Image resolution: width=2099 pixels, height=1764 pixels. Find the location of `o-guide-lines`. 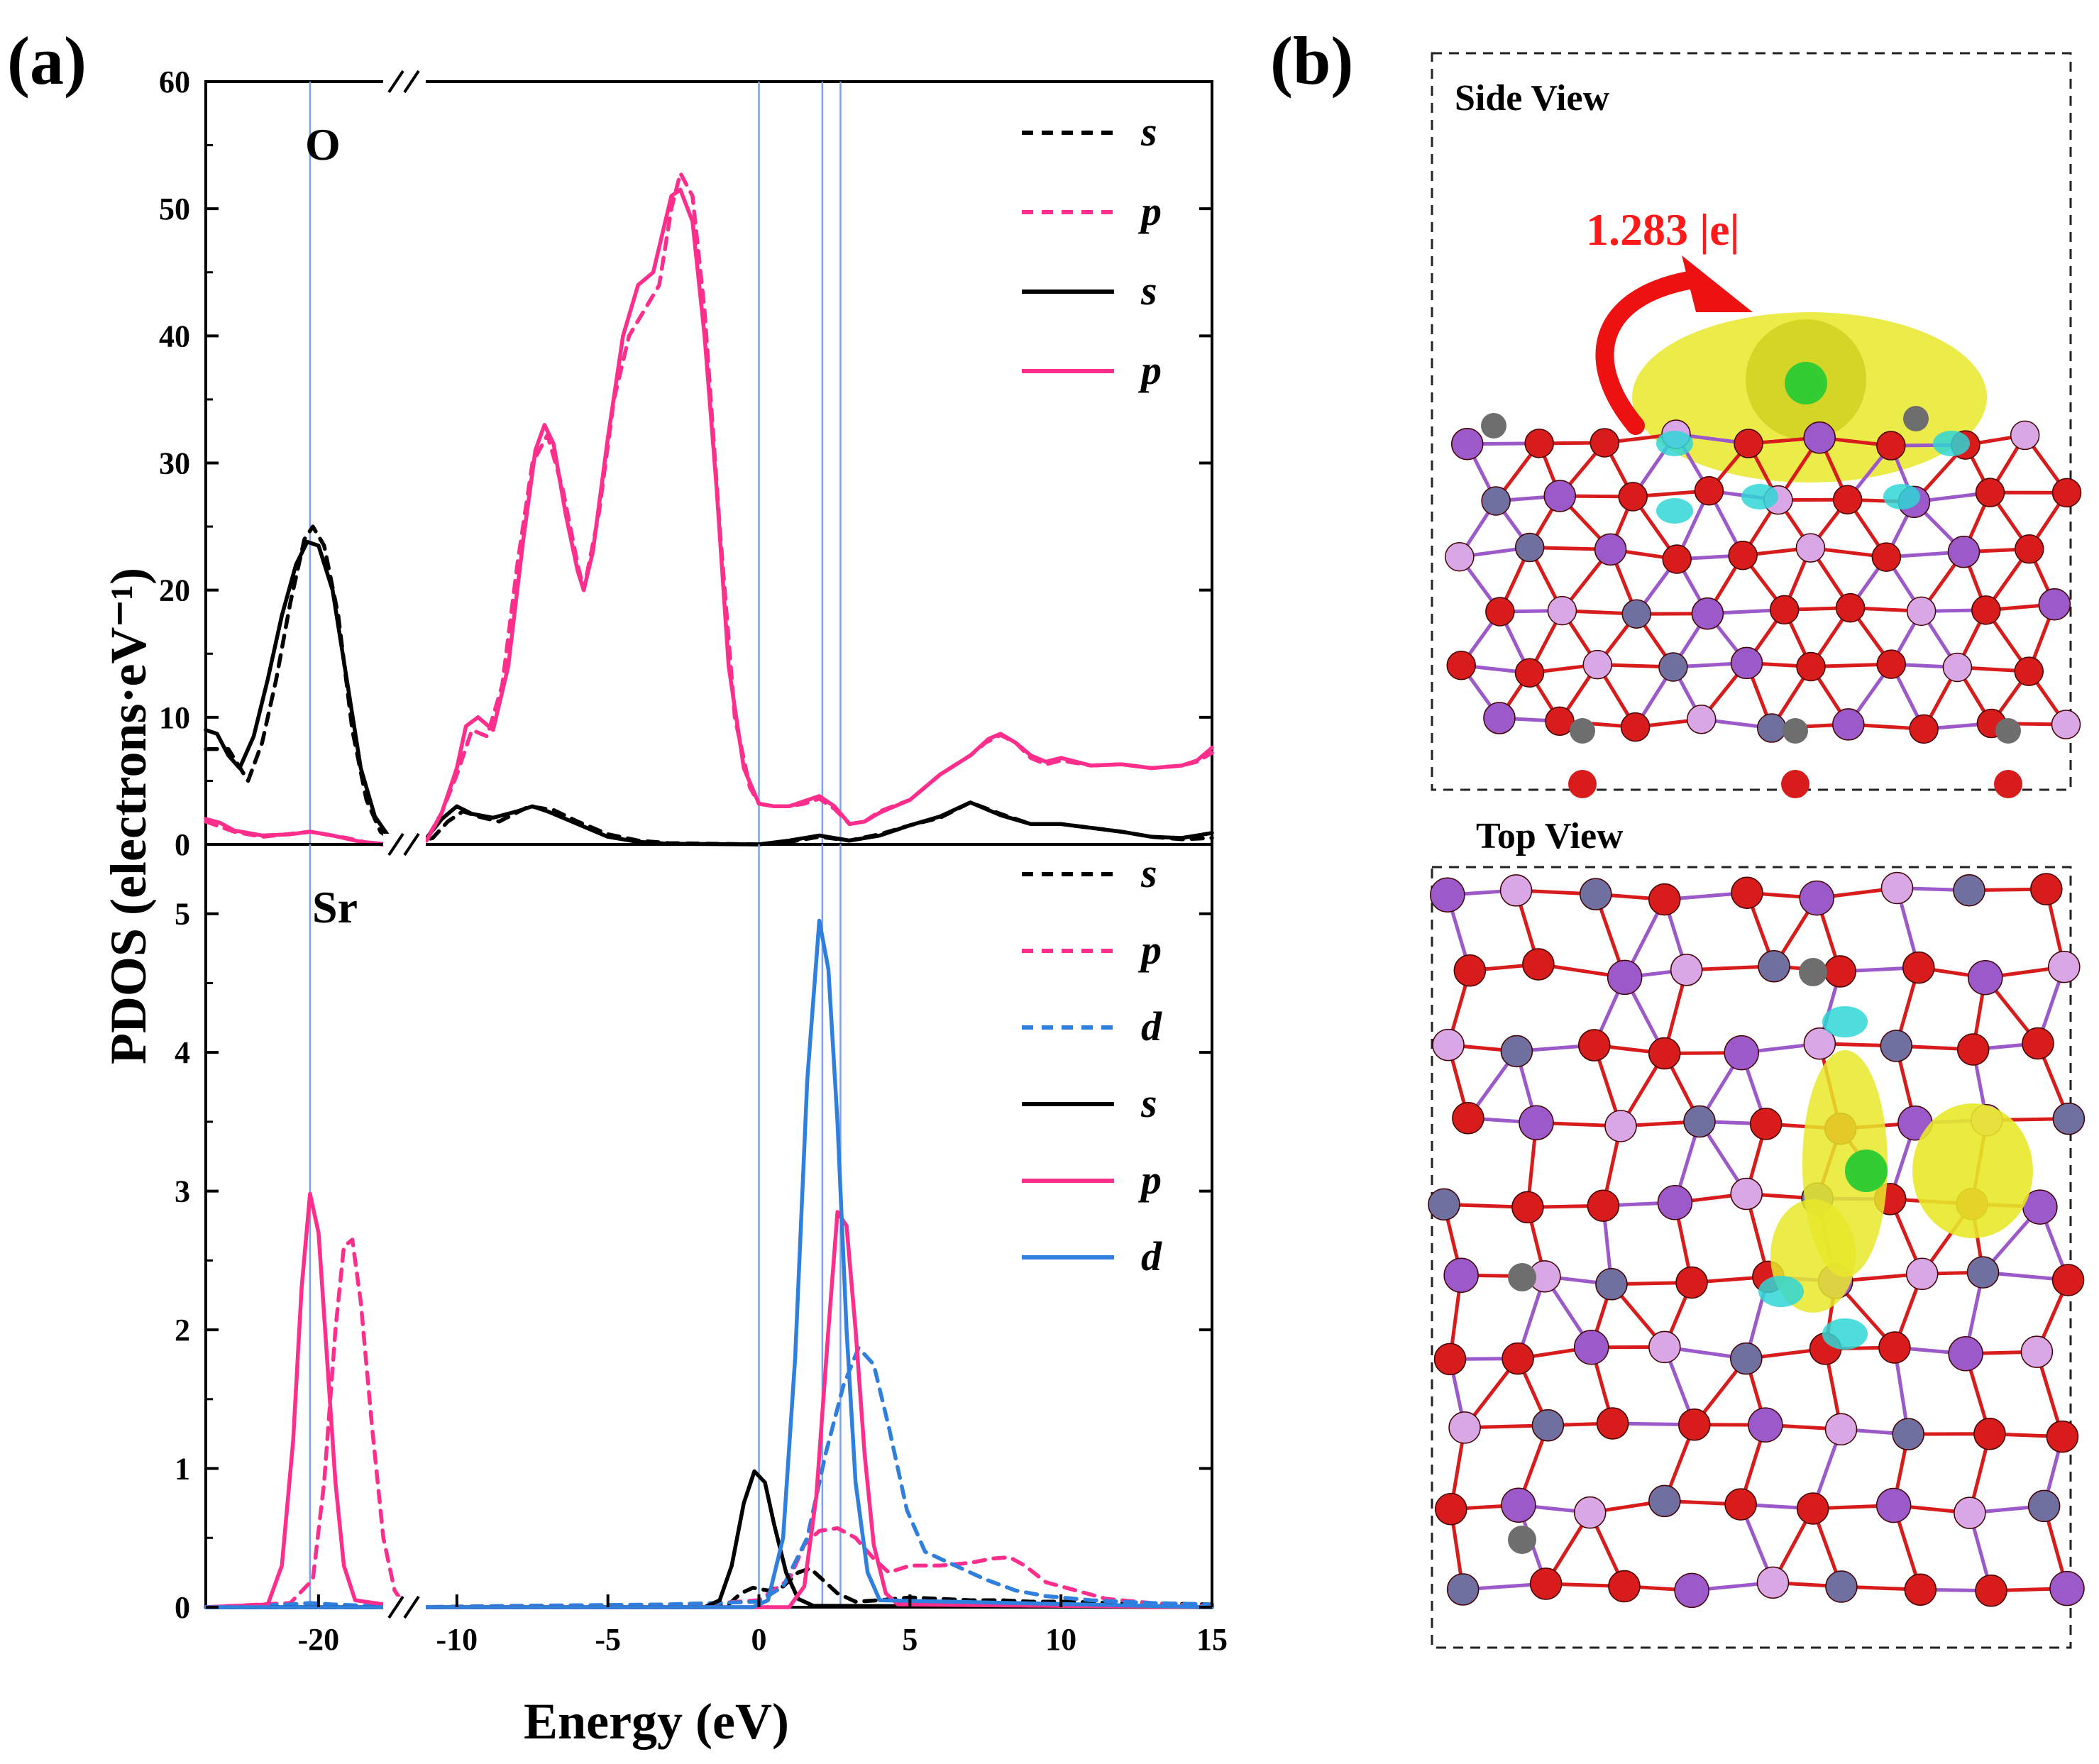

o-guide-lines is located at coordinates (575, 463).